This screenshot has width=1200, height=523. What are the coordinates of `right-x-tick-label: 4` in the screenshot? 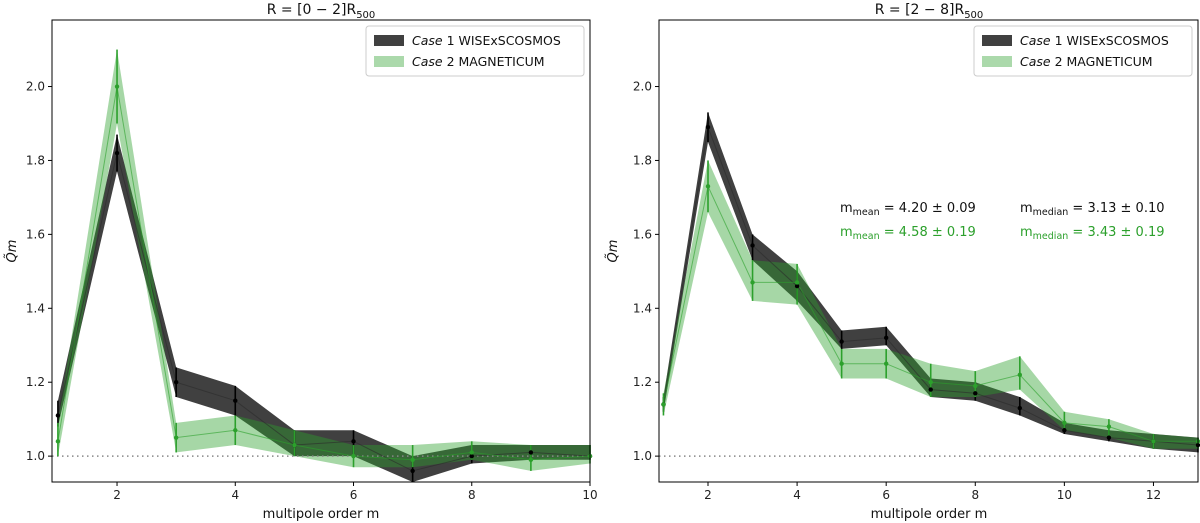 It's located at (797, 495).